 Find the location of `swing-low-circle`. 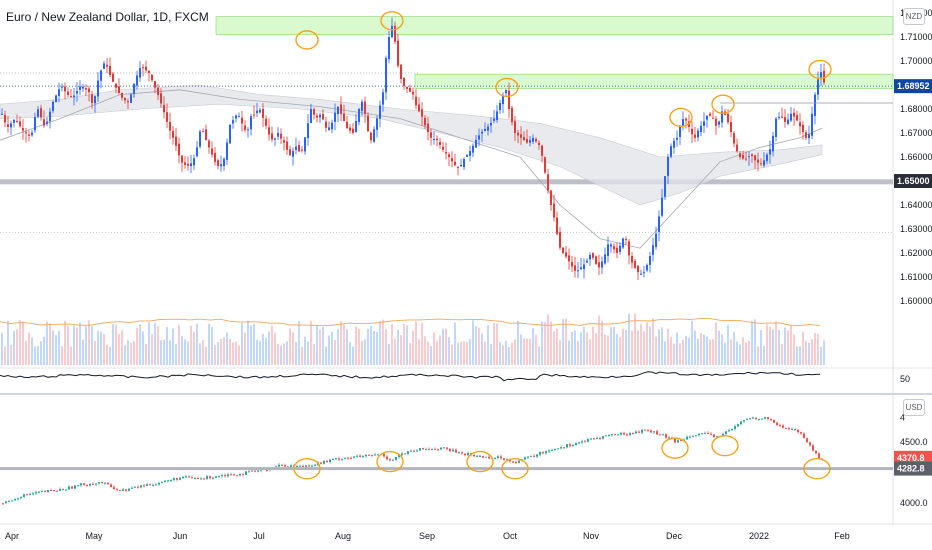

swing-low-circle is located at coordinates (390, 461).